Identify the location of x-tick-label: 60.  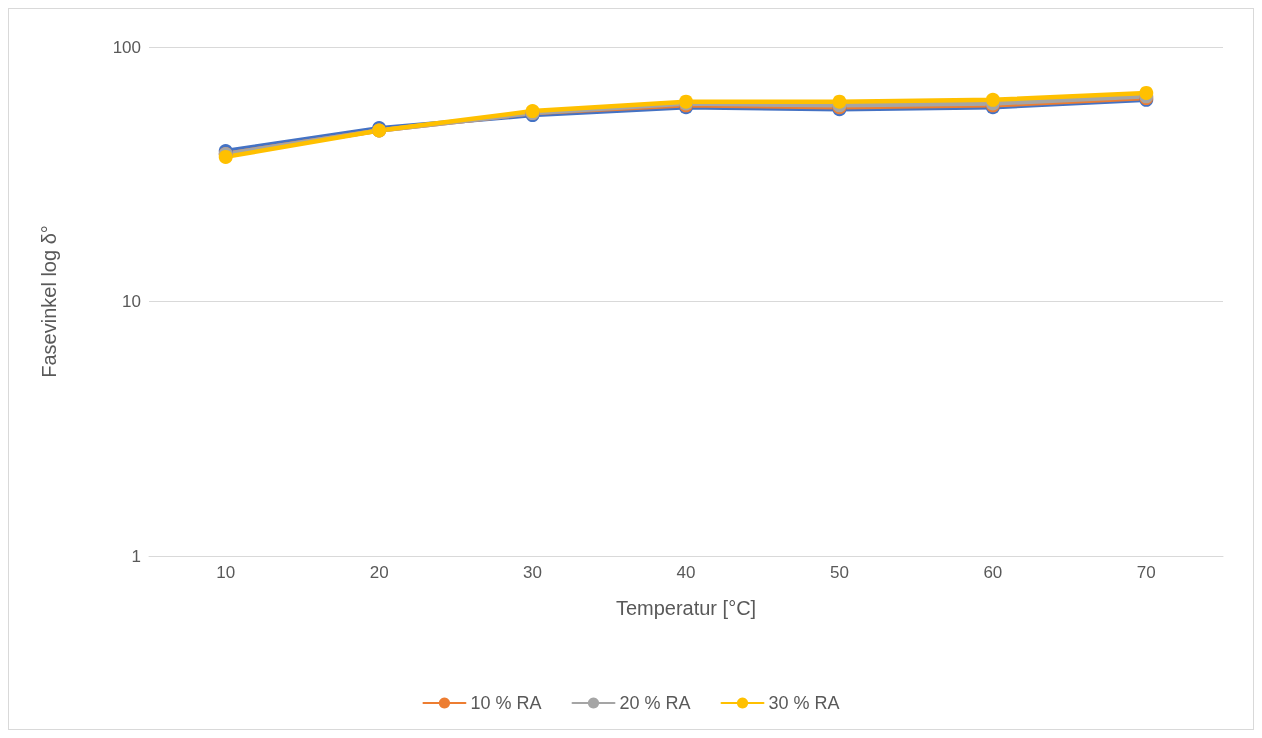
(993, 572).